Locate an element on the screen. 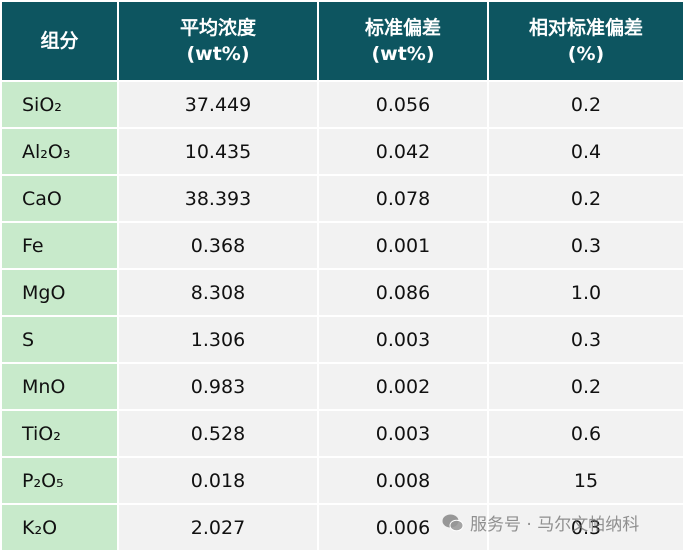 The width and height of the screenshot is (683, 552). component-cell: K₂O is located at coordinates (59, 527).